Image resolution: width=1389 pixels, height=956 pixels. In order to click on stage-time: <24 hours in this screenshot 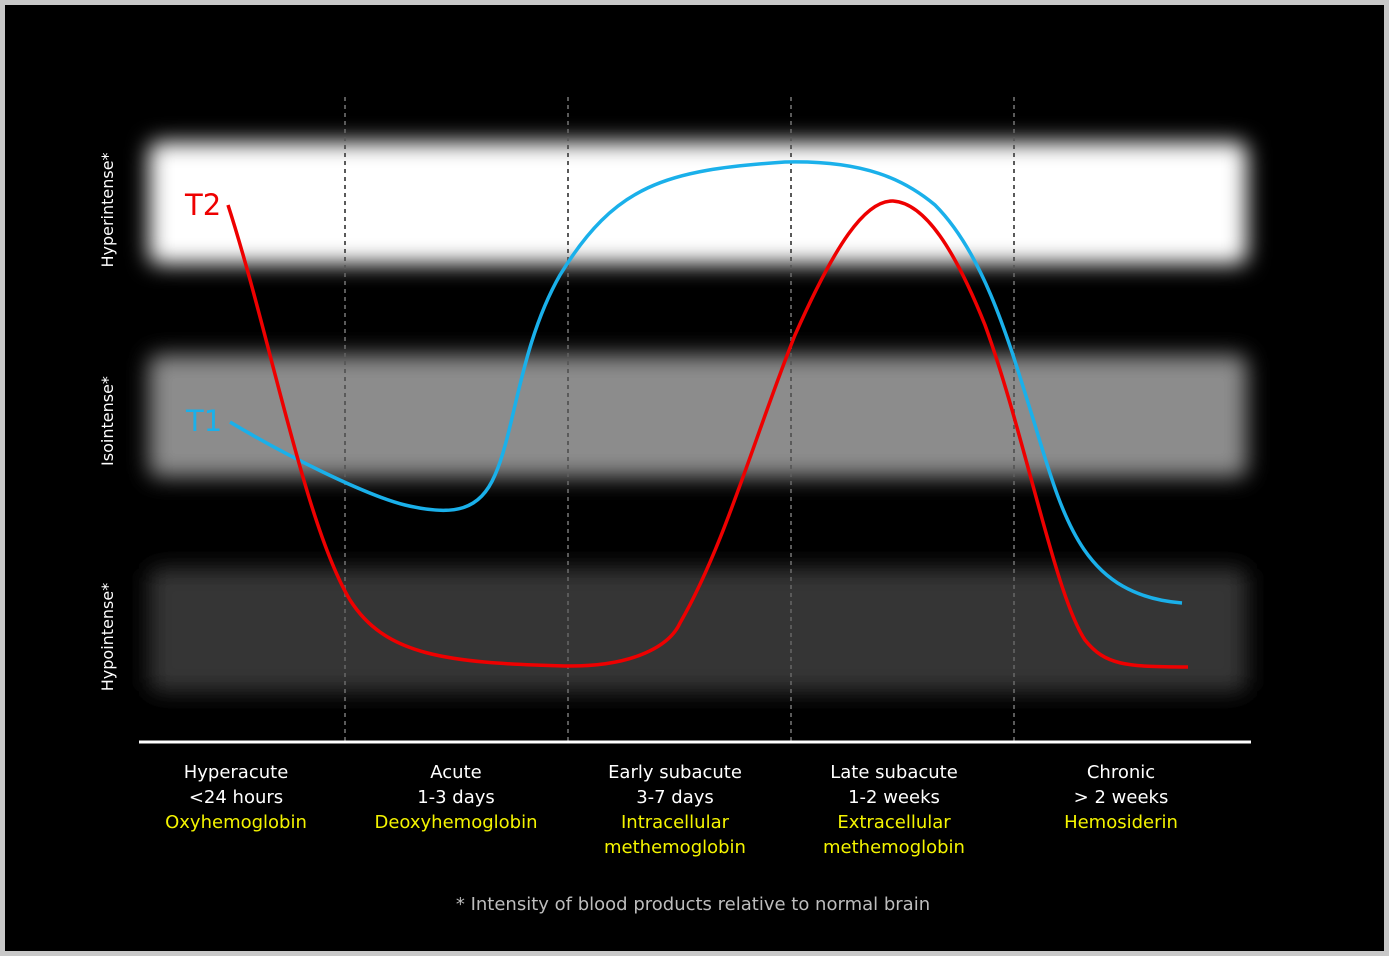, I will do `click(236, 797)`.